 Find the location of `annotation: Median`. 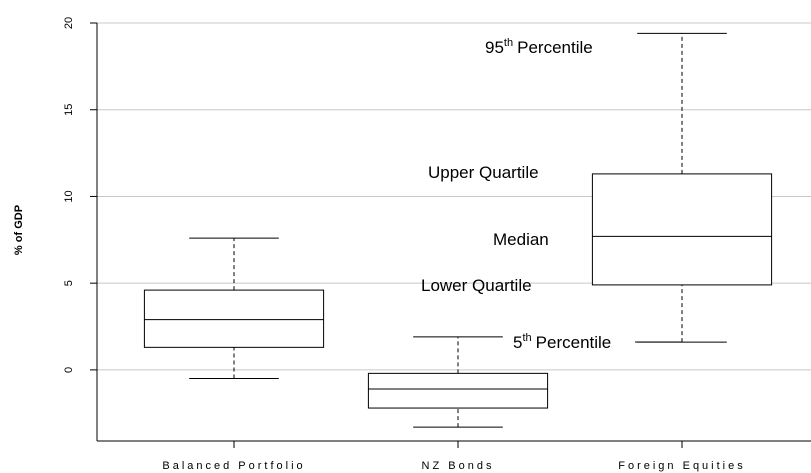

annotation: Median is located at coordinates (521, 239).